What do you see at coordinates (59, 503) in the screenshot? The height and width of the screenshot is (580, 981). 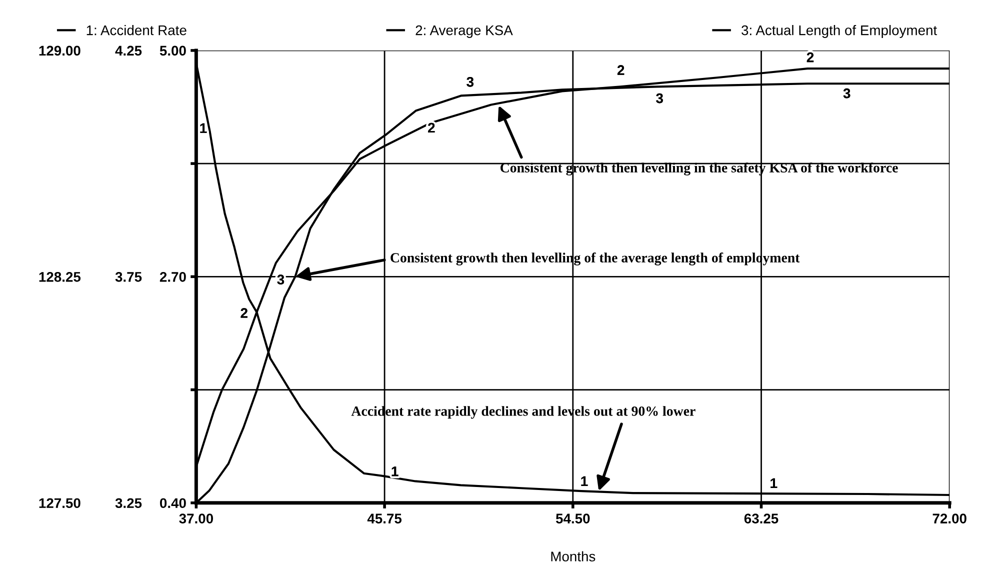 I see `y3-tick-label: 127.50` at bounding box center [59, 503].